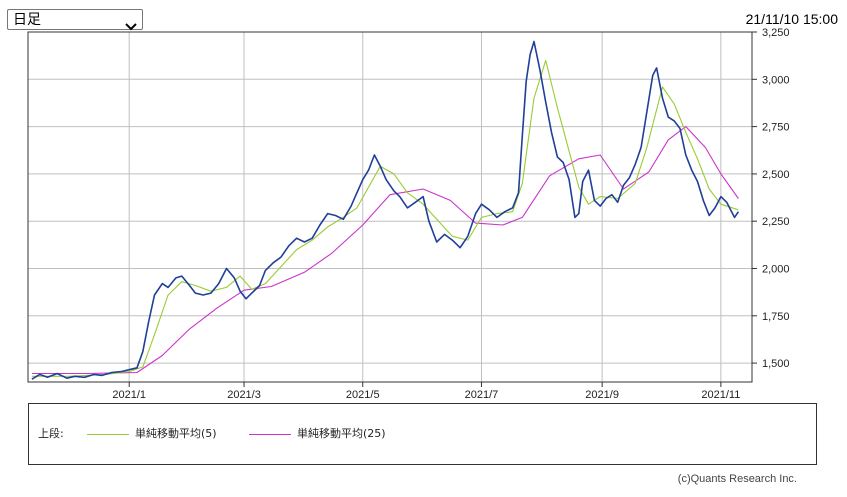 This screenshot has width=847, height=497. I want to click on x-tick-label: 2021/7, so click(482, 394).